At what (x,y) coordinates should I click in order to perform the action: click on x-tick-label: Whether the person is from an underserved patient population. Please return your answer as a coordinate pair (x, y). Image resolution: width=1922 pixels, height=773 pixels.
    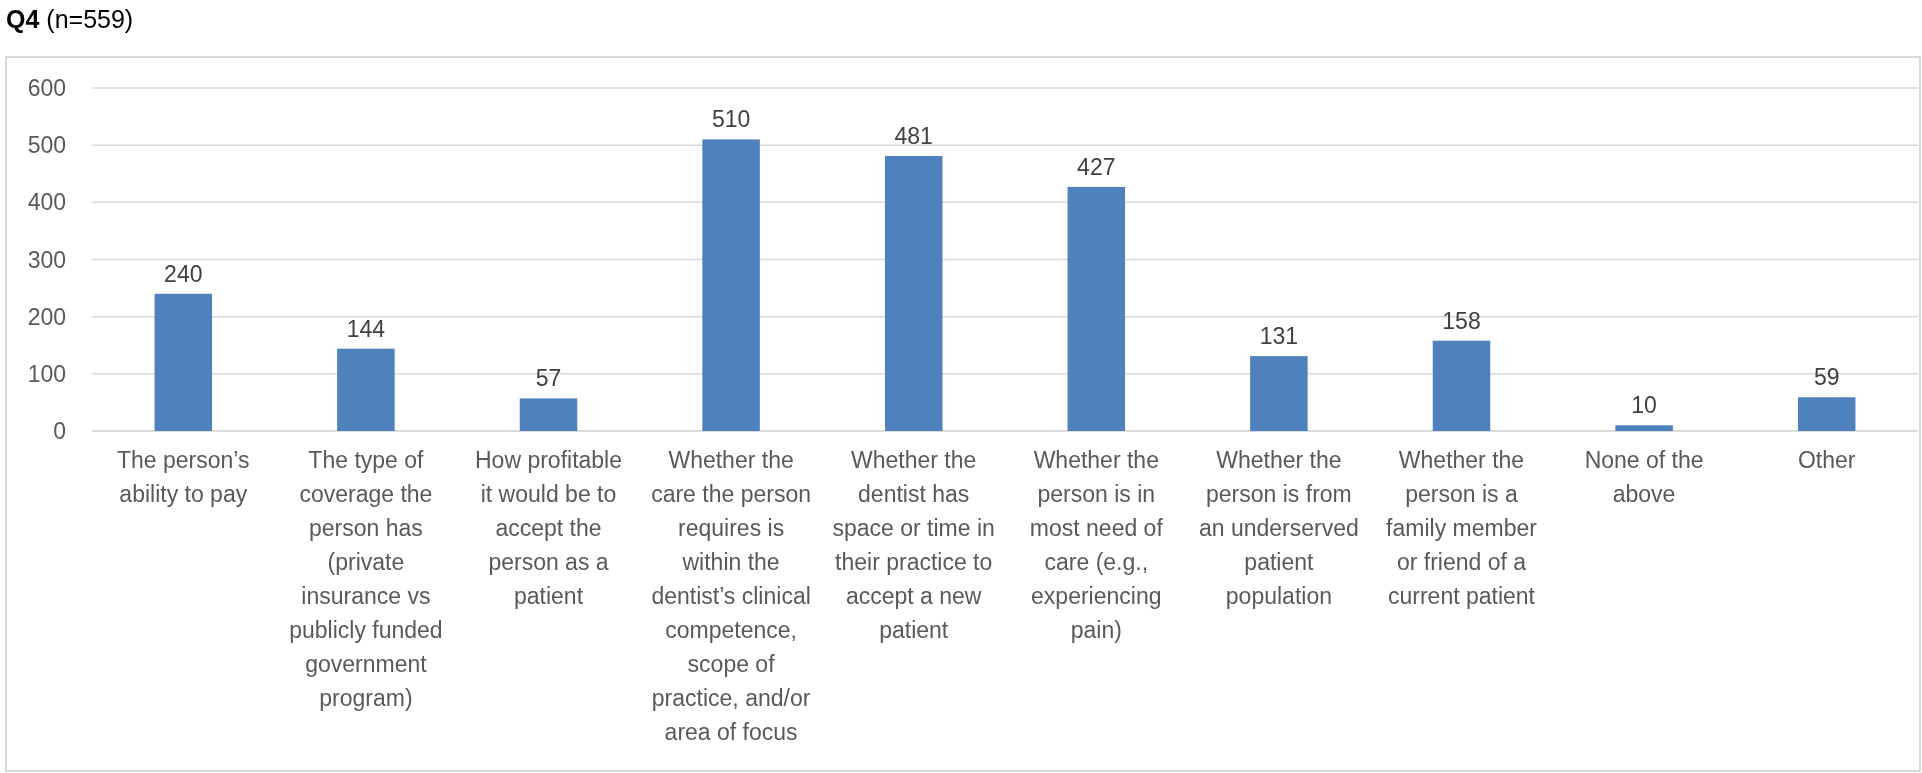
    Looking at the image, I should click on (1278, 528).